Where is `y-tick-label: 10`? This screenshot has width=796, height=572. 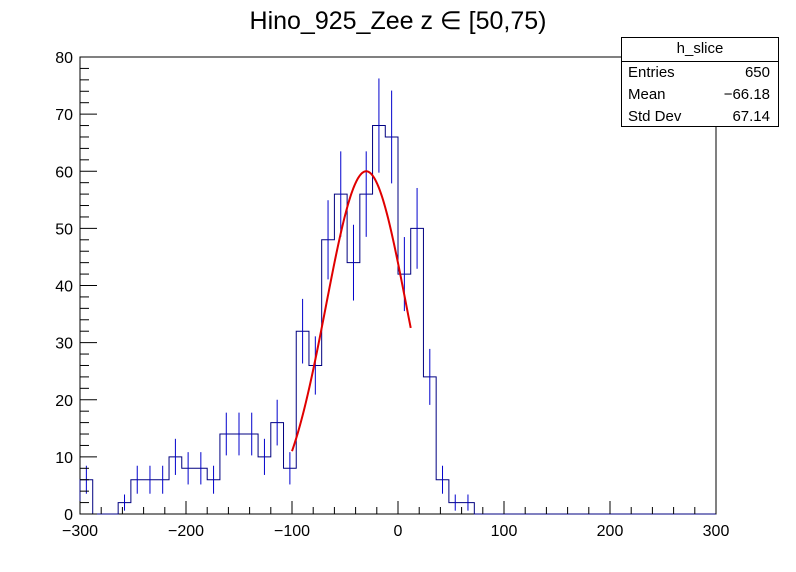
y-tick-label: 10 is located at coordinates (64, 458).